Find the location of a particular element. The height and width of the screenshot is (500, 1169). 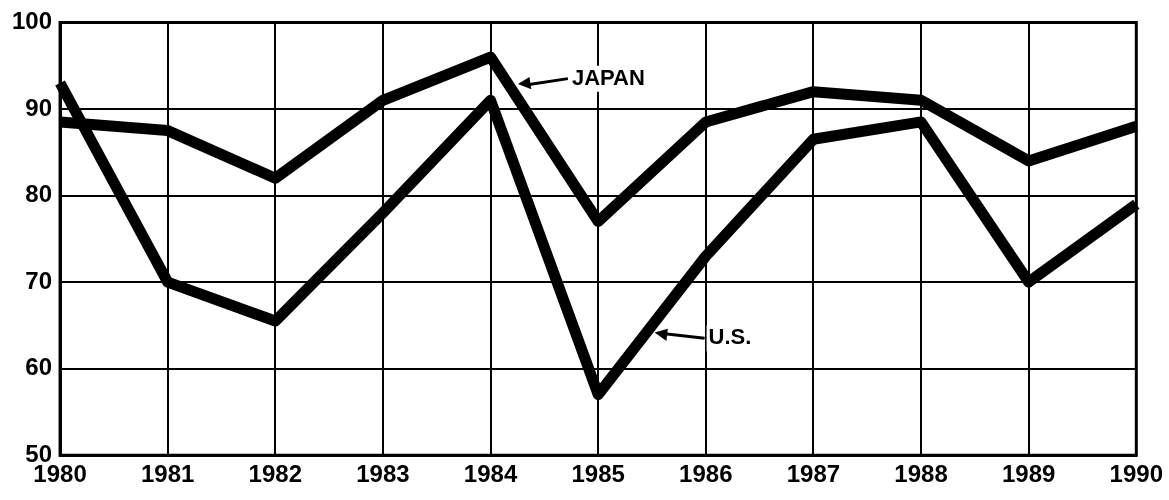

legend-label: JAPAN is located at coordinates (608, 77).